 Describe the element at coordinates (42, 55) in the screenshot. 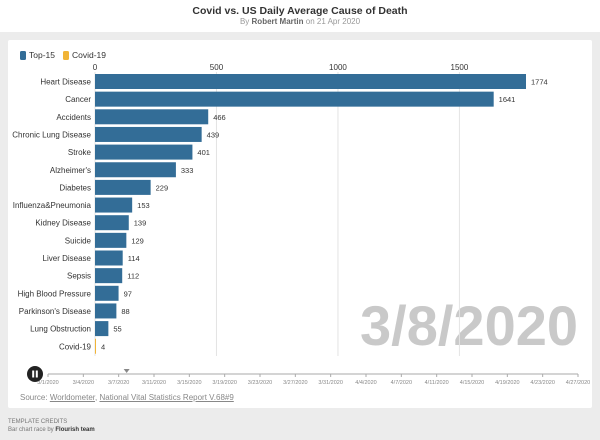

I see `legend-label-top15: Top-15` at that location.